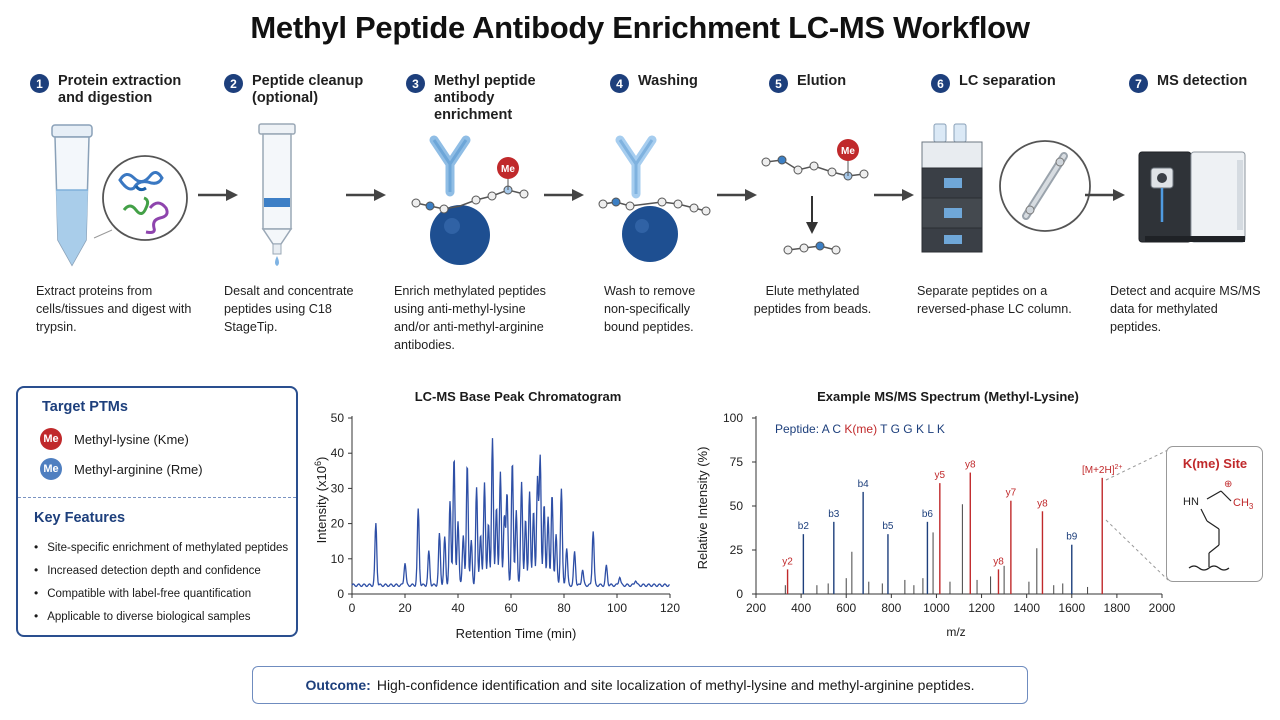 The width and height of the screenshot is (1280, 720). Describe the element at coordinates (157, 497) in the screenshot. I see `divider` at that location.